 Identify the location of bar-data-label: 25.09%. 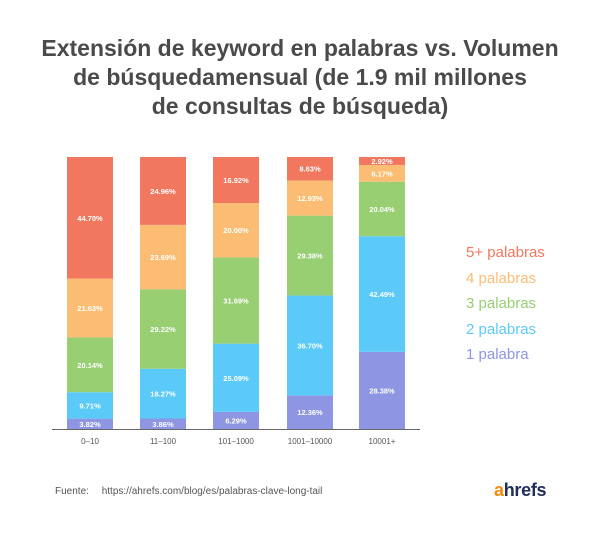
(236, 378).